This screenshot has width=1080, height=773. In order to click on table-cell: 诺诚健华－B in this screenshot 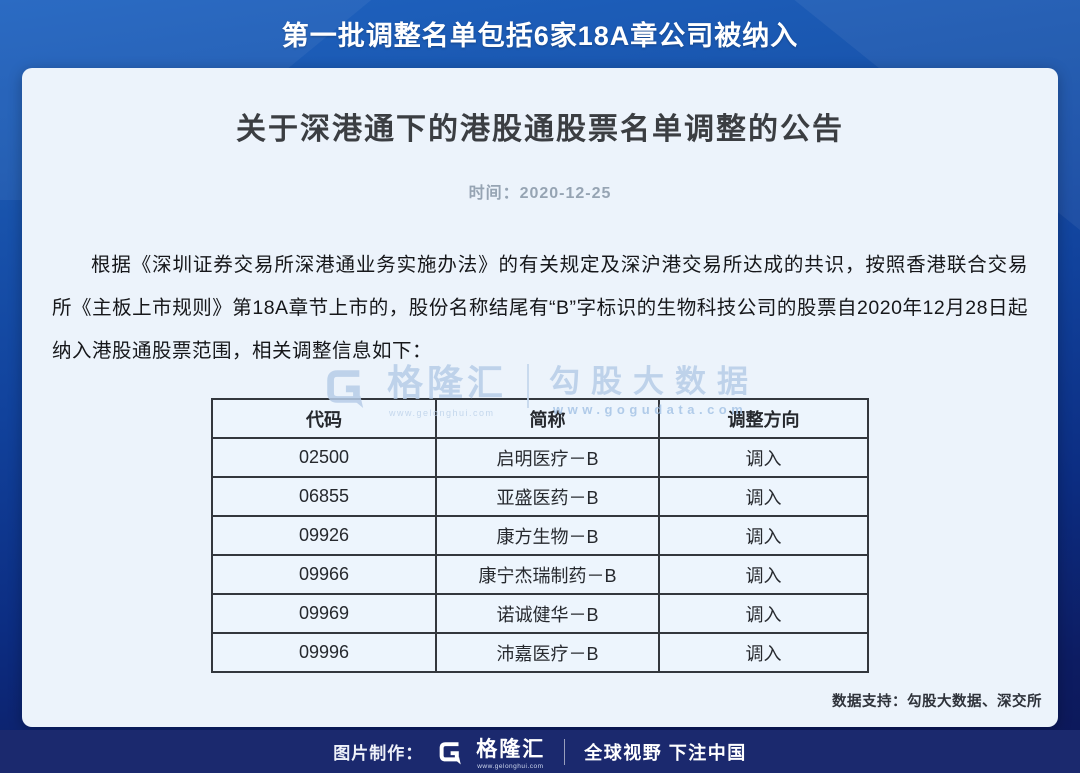, I will do `click(547, 613)`.